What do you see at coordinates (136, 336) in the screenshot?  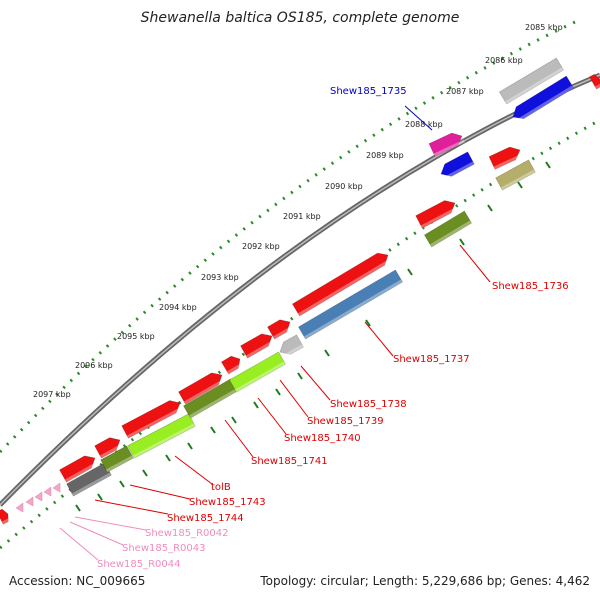 I see `tick-label: 2095 kbp` at bounding box center [136, 336].